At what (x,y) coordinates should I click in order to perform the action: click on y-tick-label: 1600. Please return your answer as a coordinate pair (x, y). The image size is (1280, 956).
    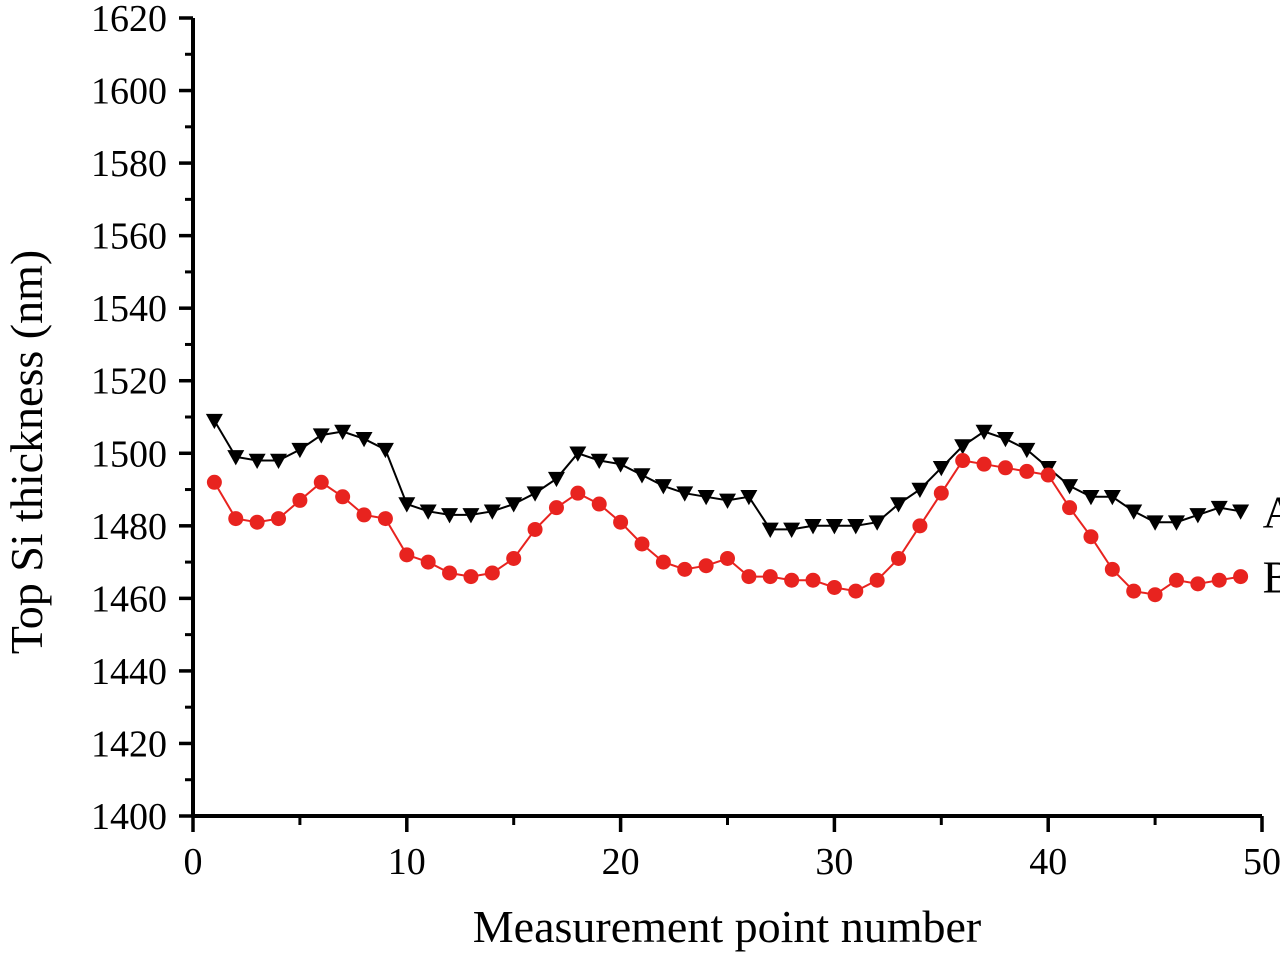
    Looking at the image, I should click on (129, 92).